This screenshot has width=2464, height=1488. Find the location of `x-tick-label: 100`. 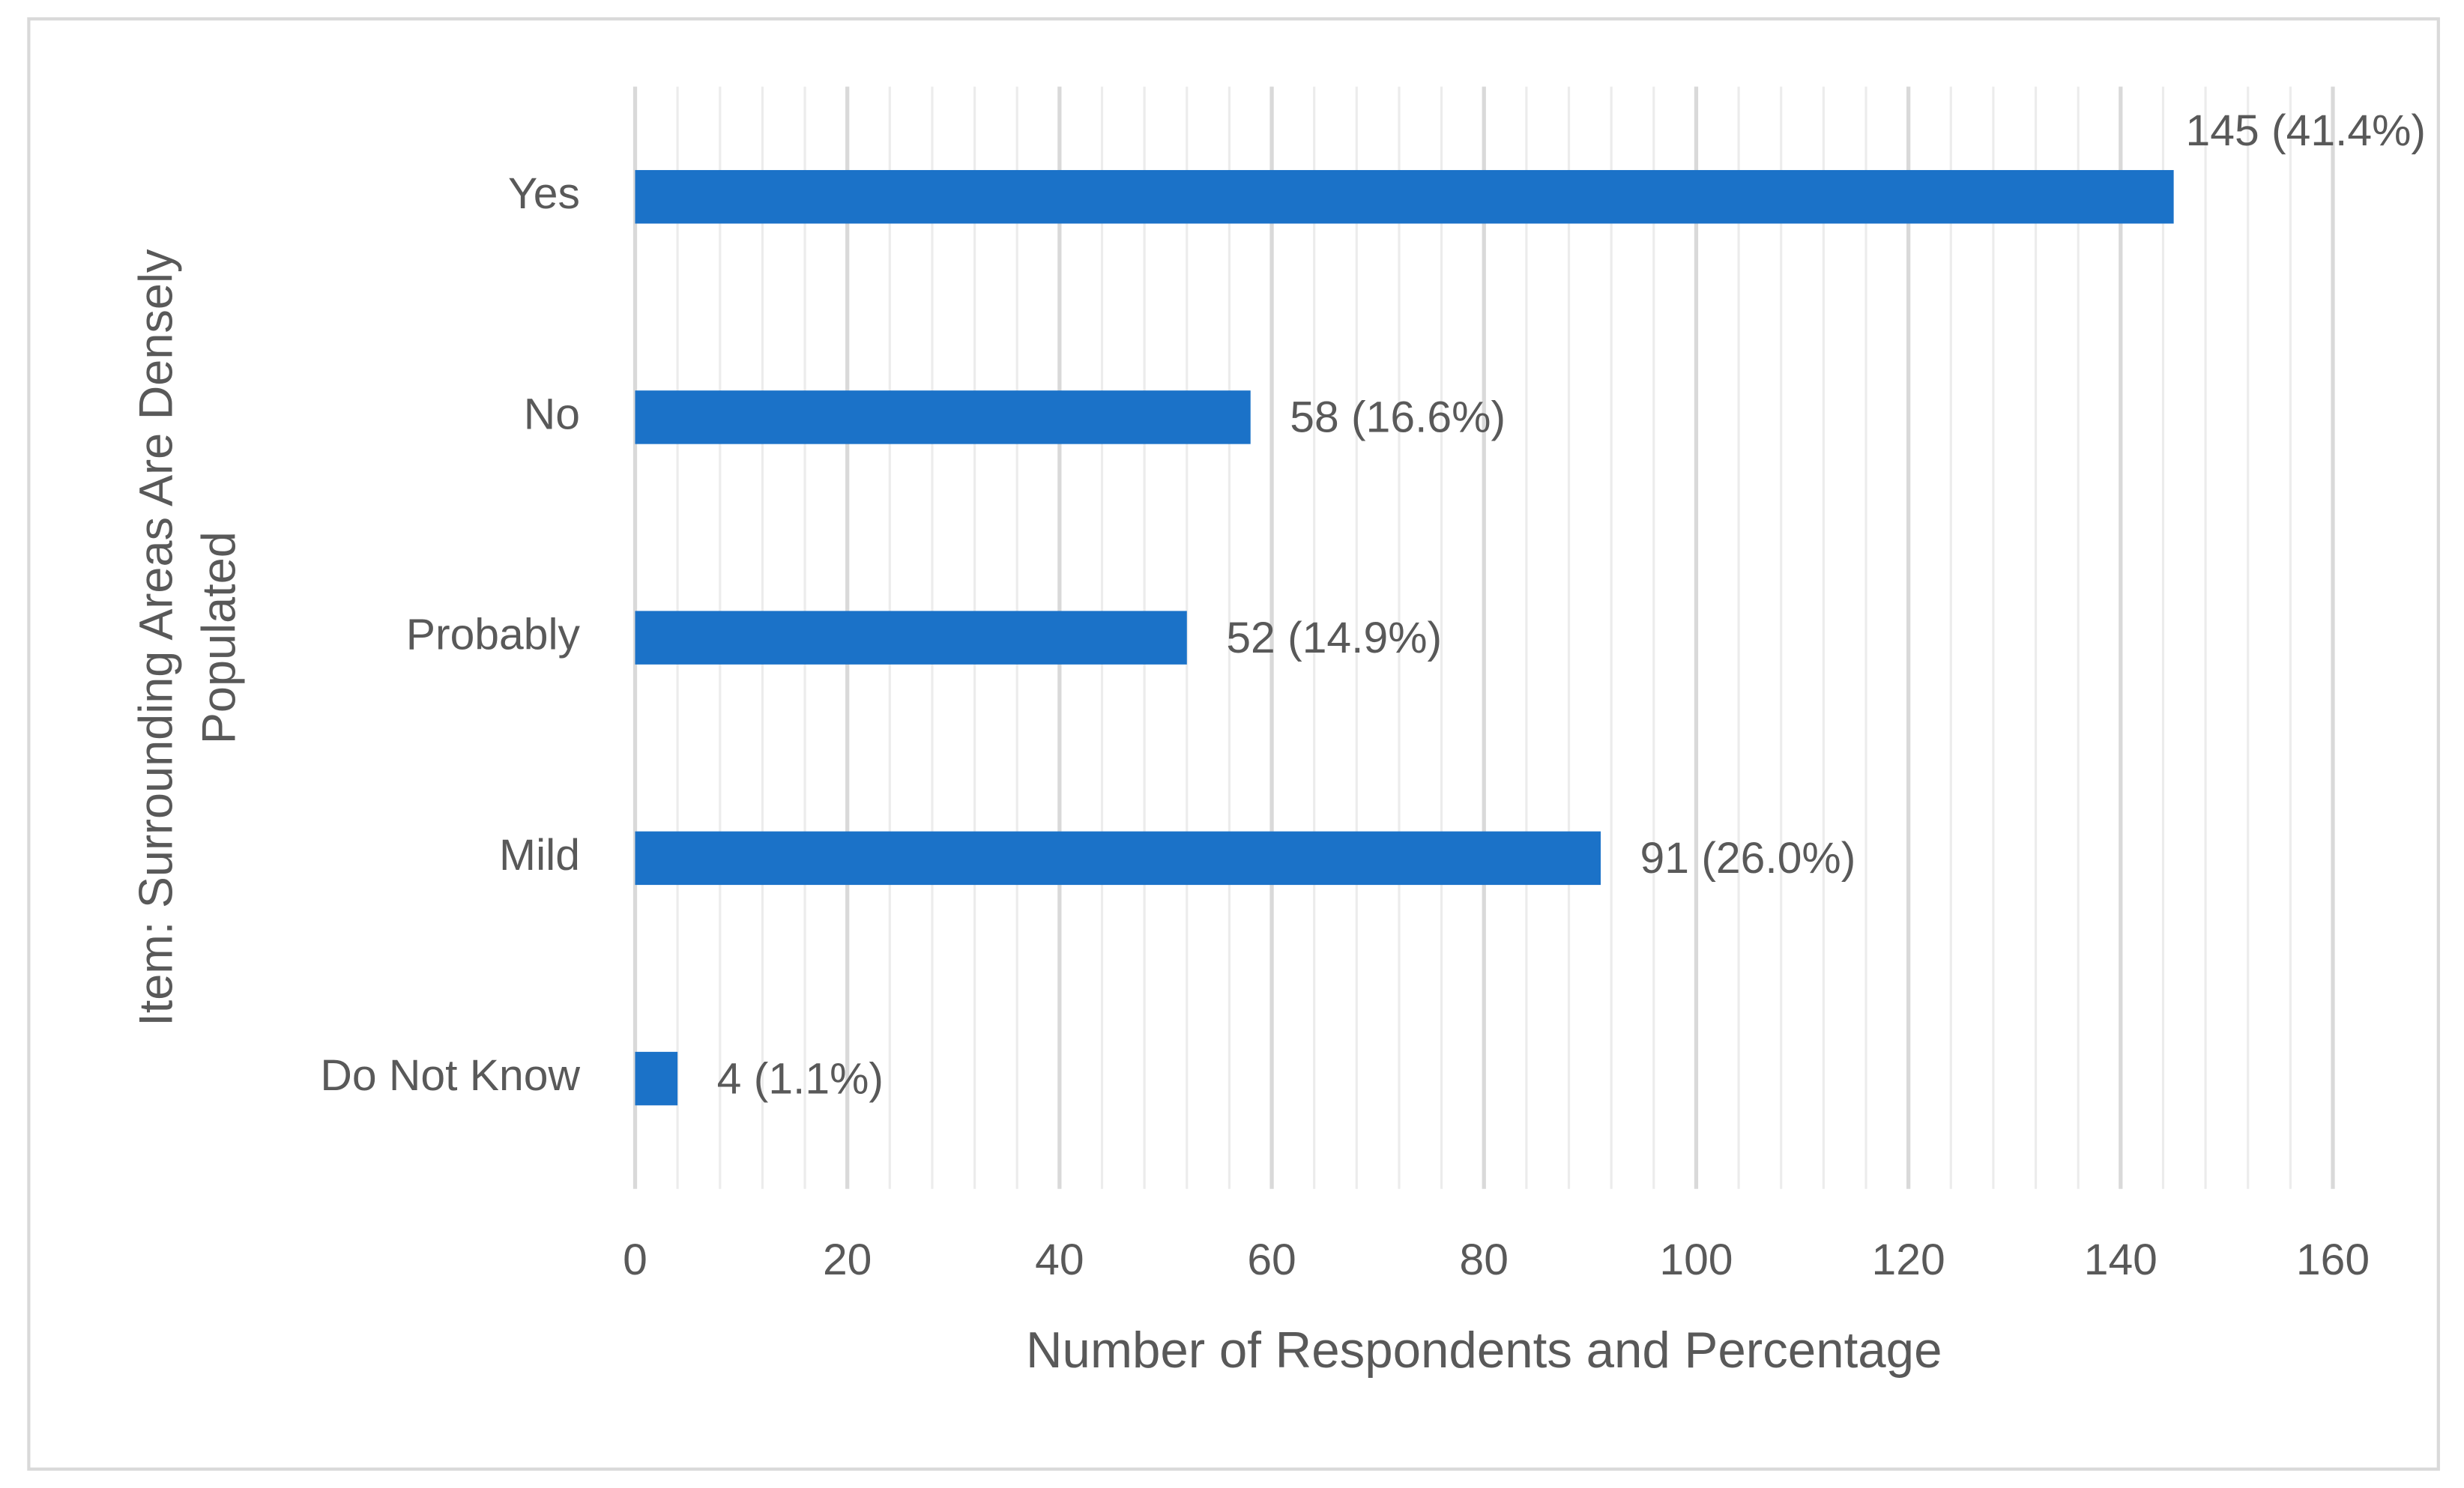

x-tick-label: 100 is located at coordinates (1696, 1260).